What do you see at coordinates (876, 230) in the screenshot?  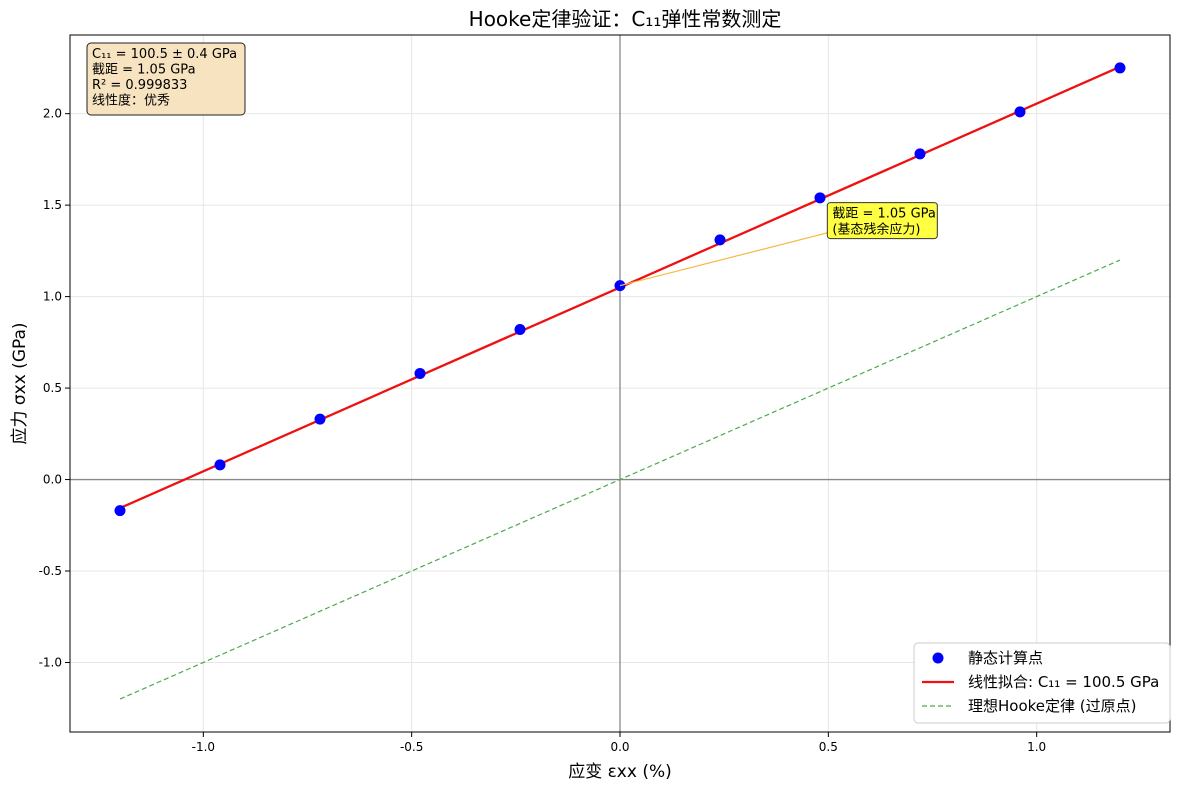 I see `annotation-line-1: (基态残余应力)` at bounding box center [876, 230].